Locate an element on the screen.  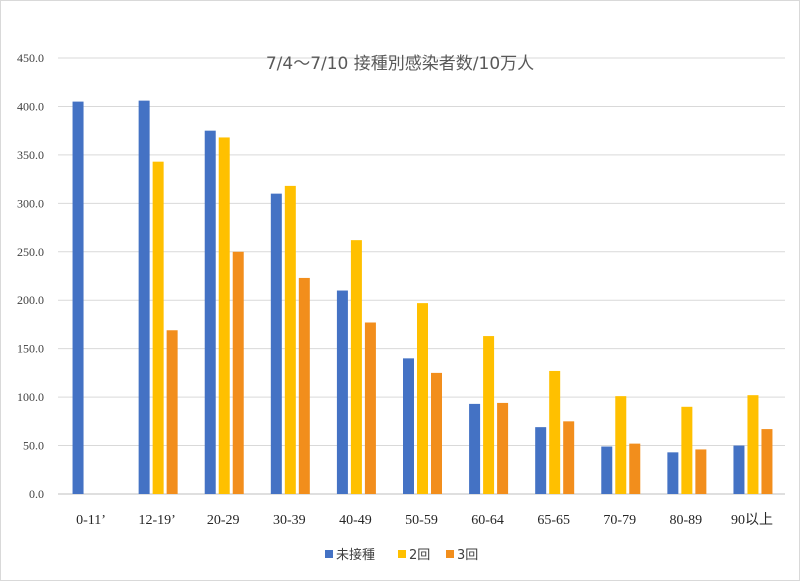
y-tick-label: 150.0 is located at coordinates (30, 349).